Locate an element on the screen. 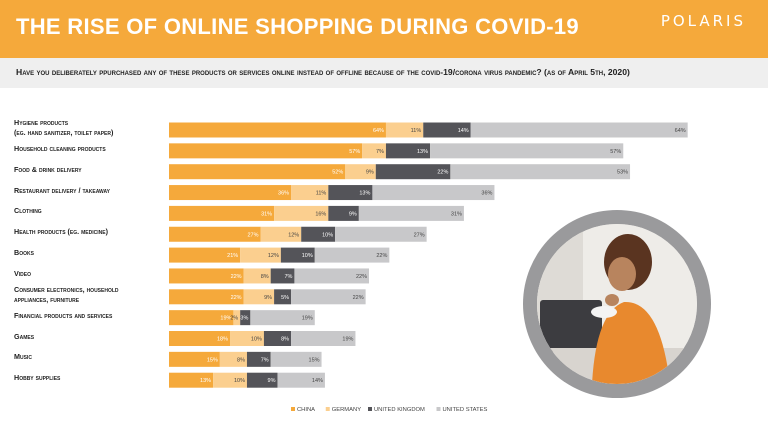 Image resolution: width=768 pixels, height=427 pixels. category-label-line: Hobby supplies is located at coordinates (37, 378).